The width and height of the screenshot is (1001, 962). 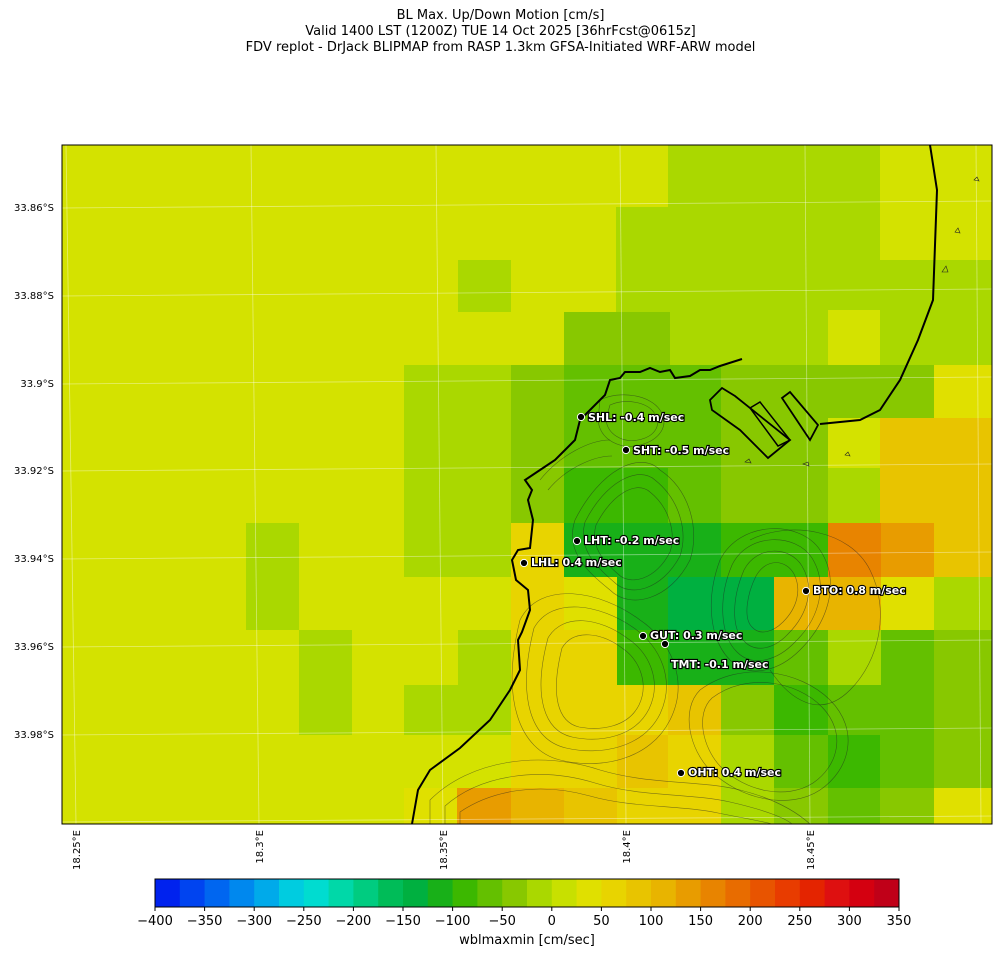 I want to click on station-sht: SHT: -0.5 m/sec, so click(x=675, y=450).